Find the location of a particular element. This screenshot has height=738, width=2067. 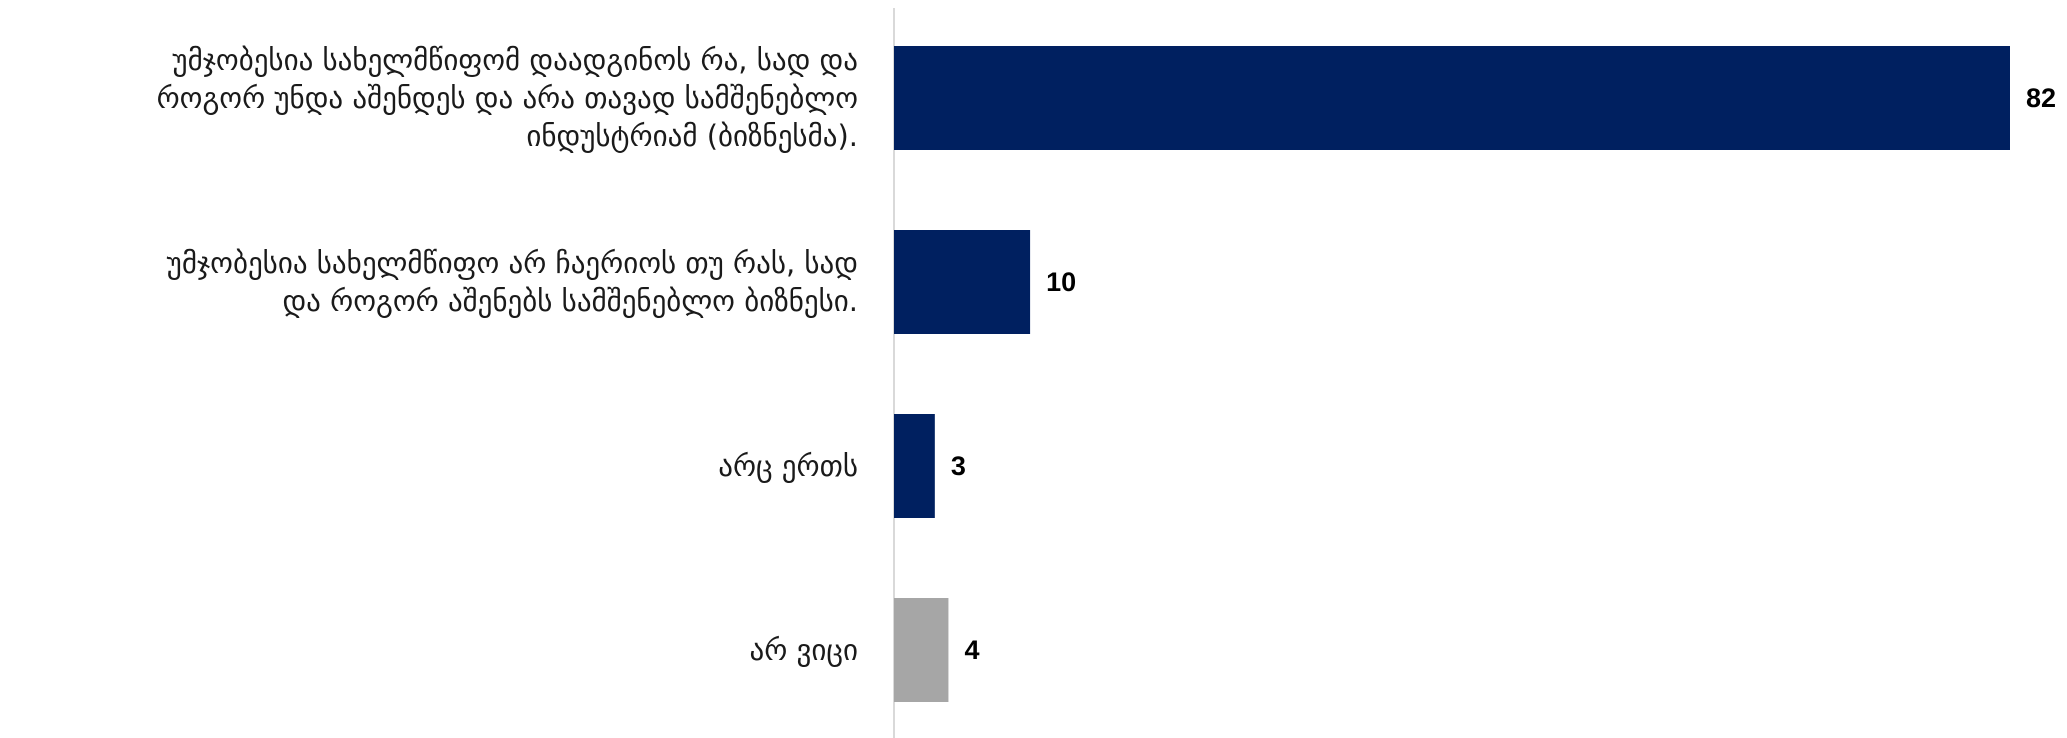

category-label-3-line-0: არ ვიცი is located at coordinates (804, 650).